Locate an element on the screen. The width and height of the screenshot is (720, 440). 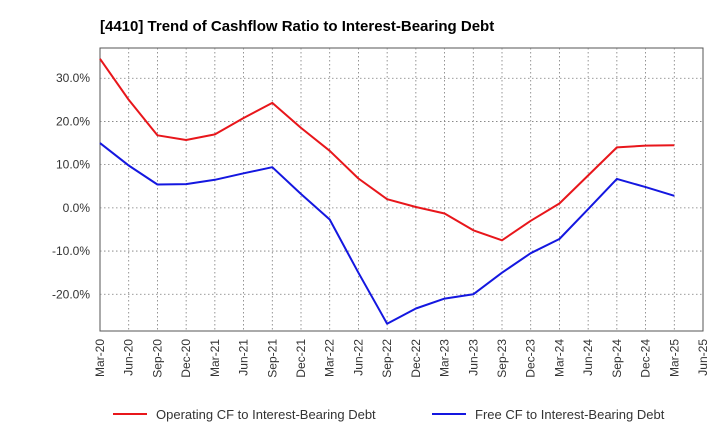
x-tick-label: Sep-21 is located at coordinates (272, 358).